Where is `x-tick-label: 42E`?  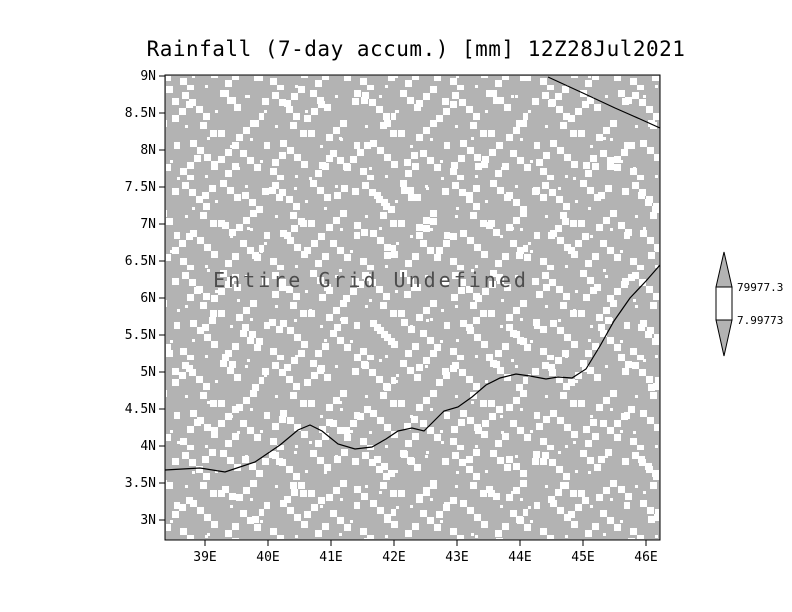 x-tick-label: 42E is located at coordinates (393, 557).